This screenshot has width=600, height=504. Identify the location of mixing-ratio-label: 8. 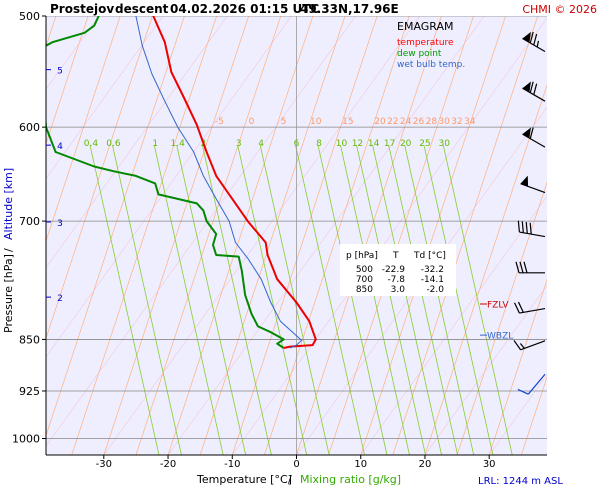
(319, 144).